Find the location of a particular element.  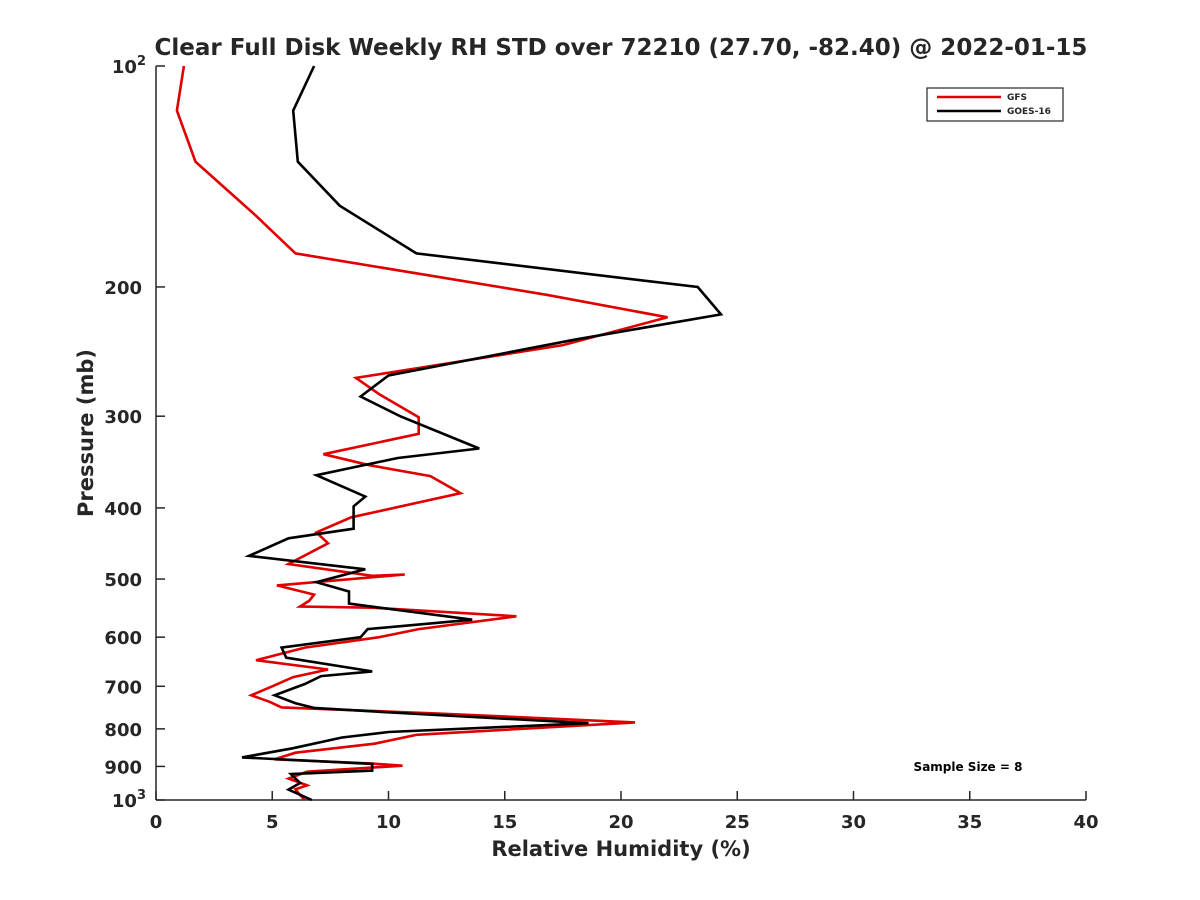

legend-label-gfs: GFS is located at coordinates (1017, 98).